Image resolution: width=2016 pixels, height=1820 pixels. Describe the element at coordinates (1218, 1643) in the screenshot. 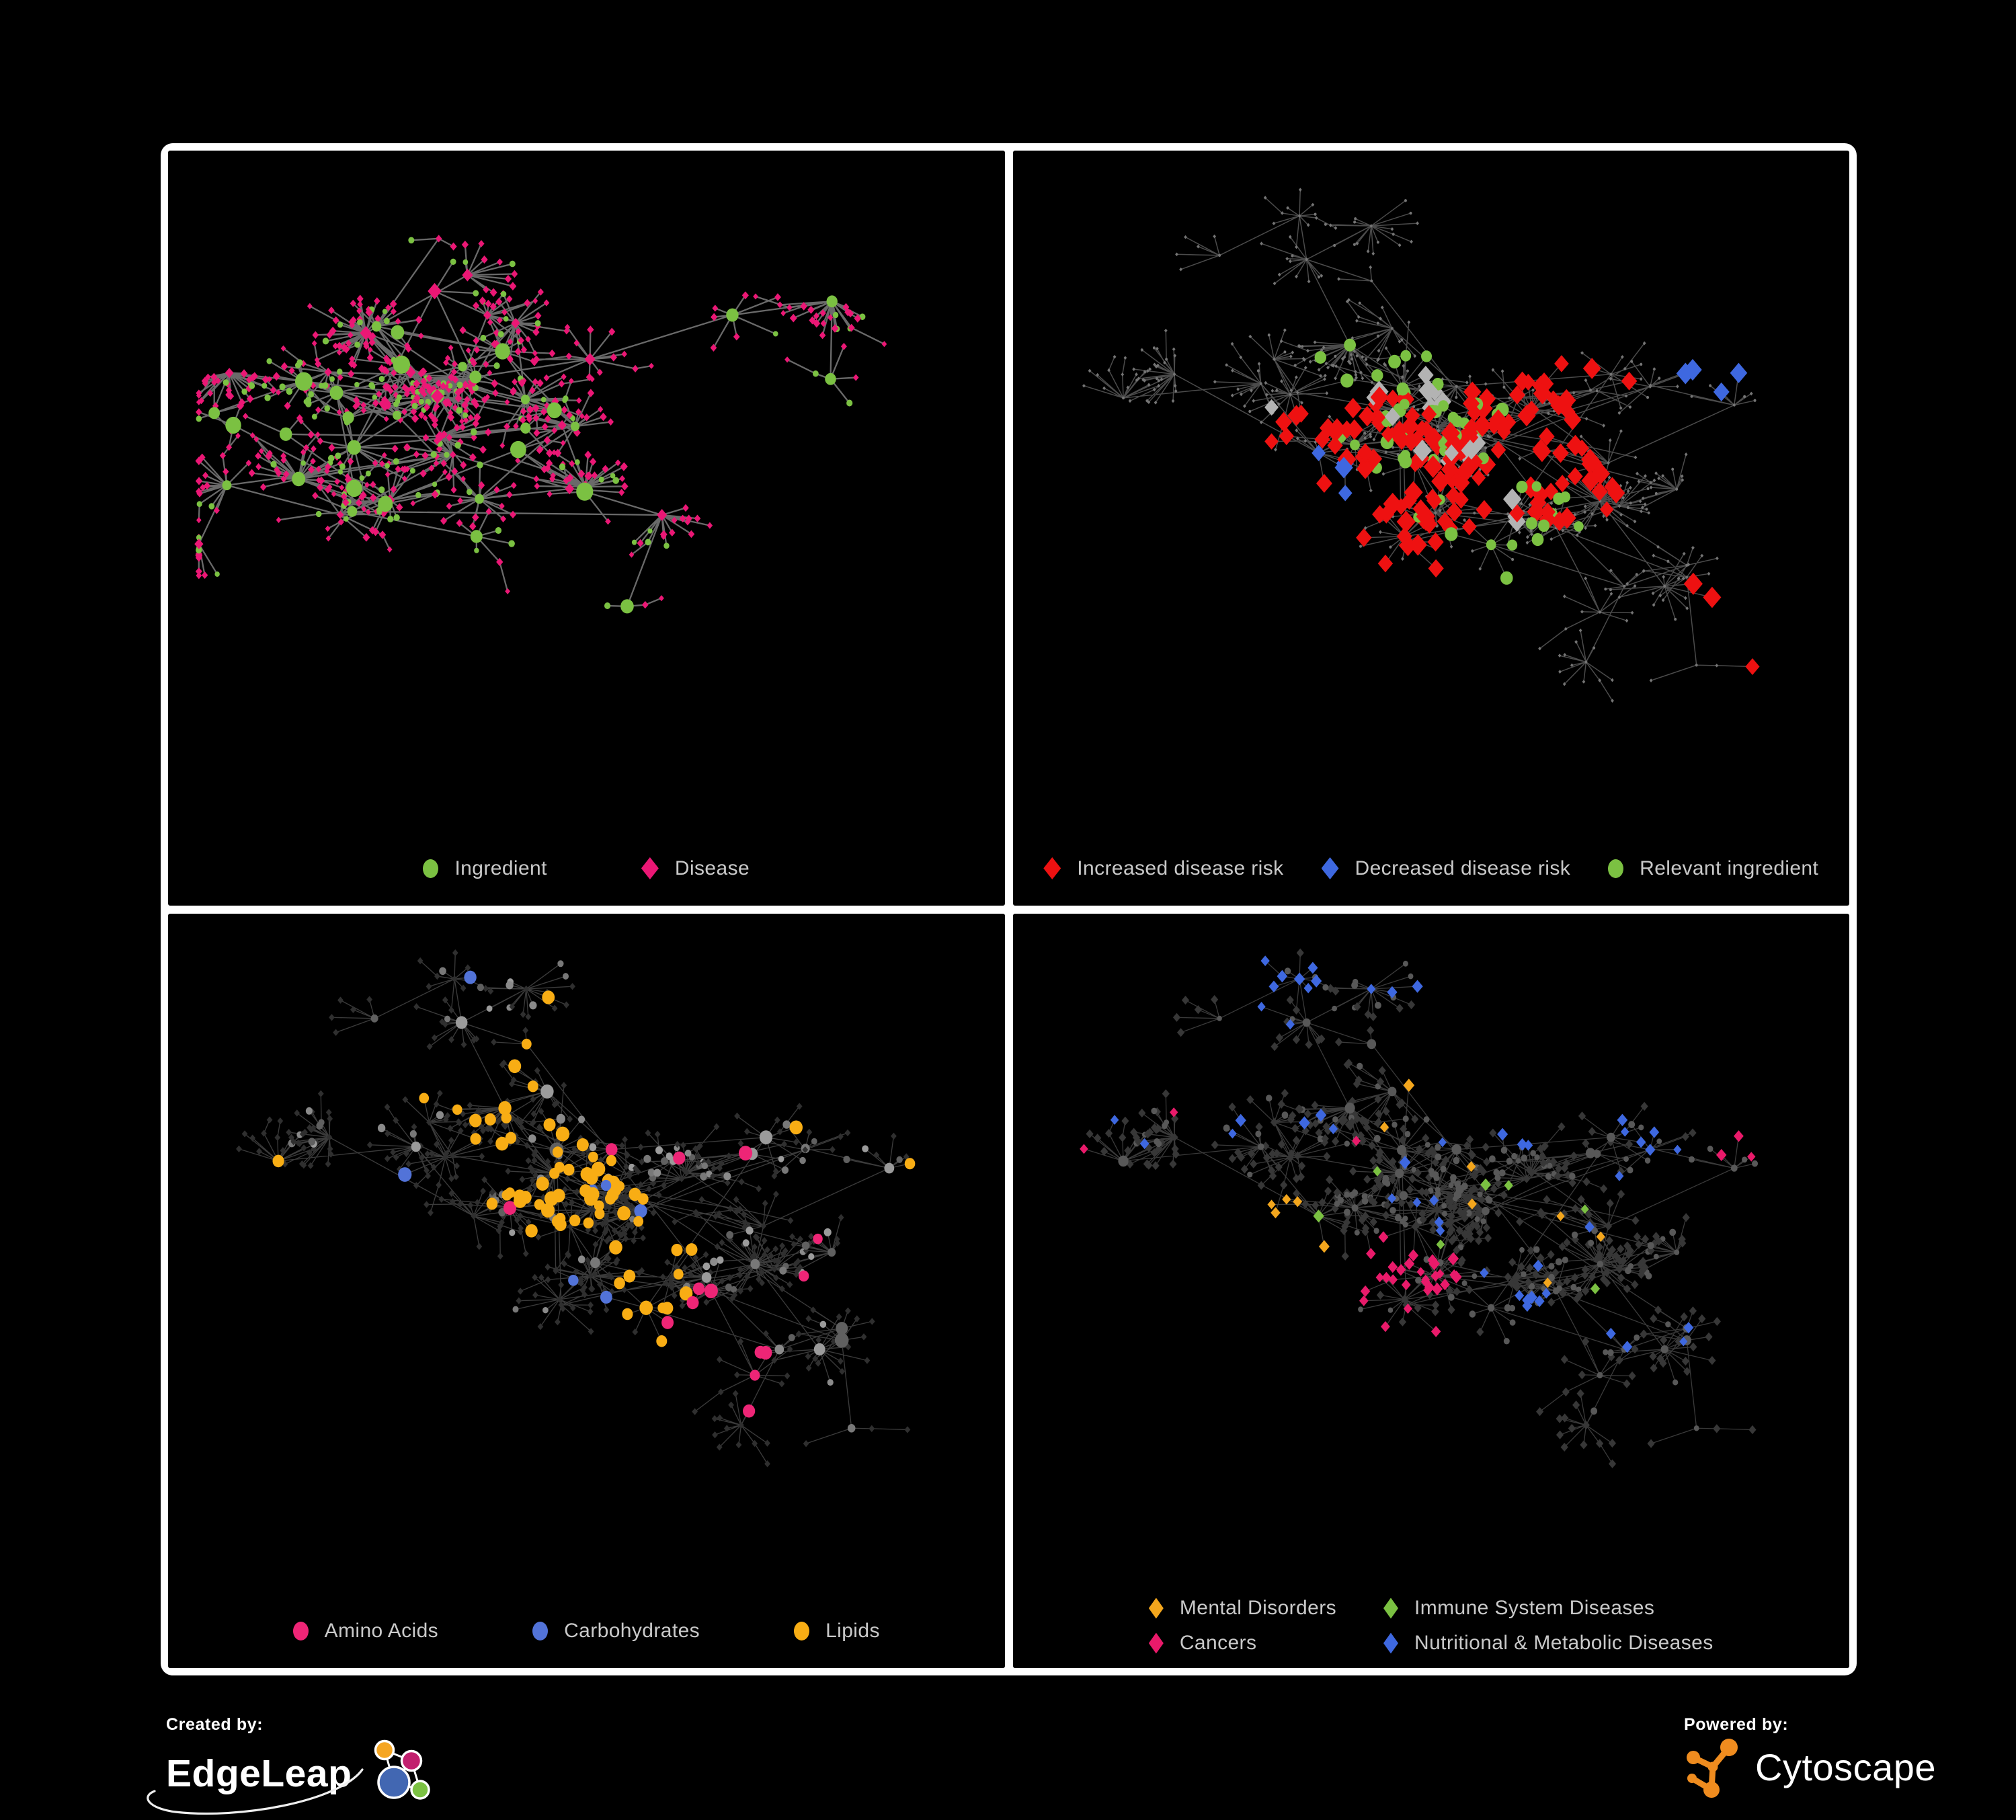

I see `legend-label: Cancers` at that location.